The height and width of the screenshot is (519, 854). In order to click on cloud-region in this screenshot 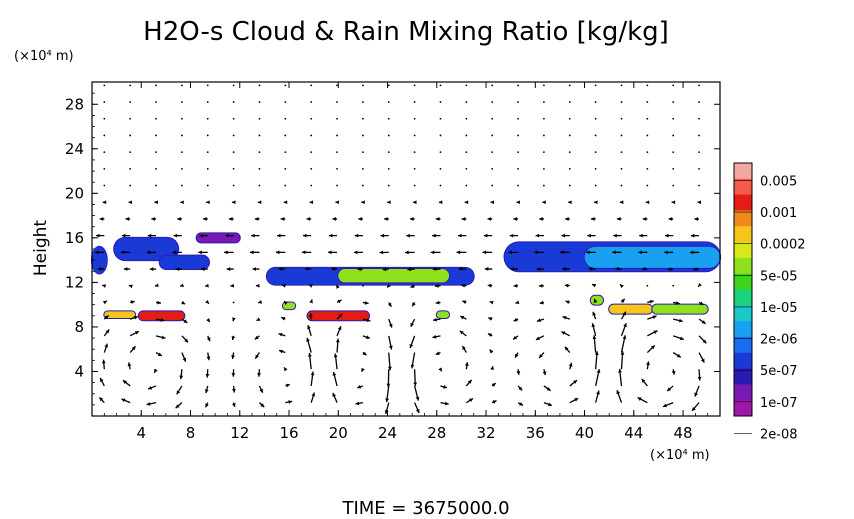, I will do `click(161, 316)`.